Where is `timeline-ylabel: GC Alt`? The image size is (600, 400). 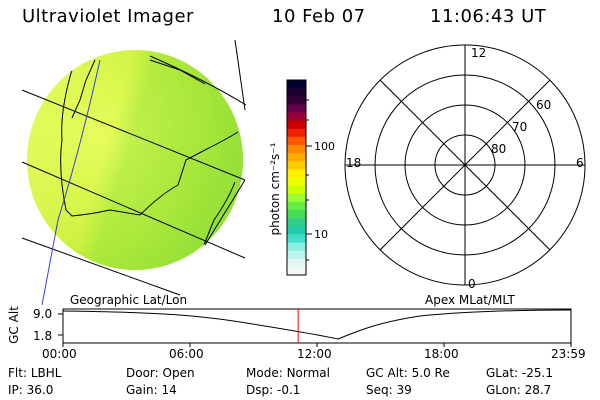
timeline-ylabel: GC Alt is located at coordinates (14, 325).